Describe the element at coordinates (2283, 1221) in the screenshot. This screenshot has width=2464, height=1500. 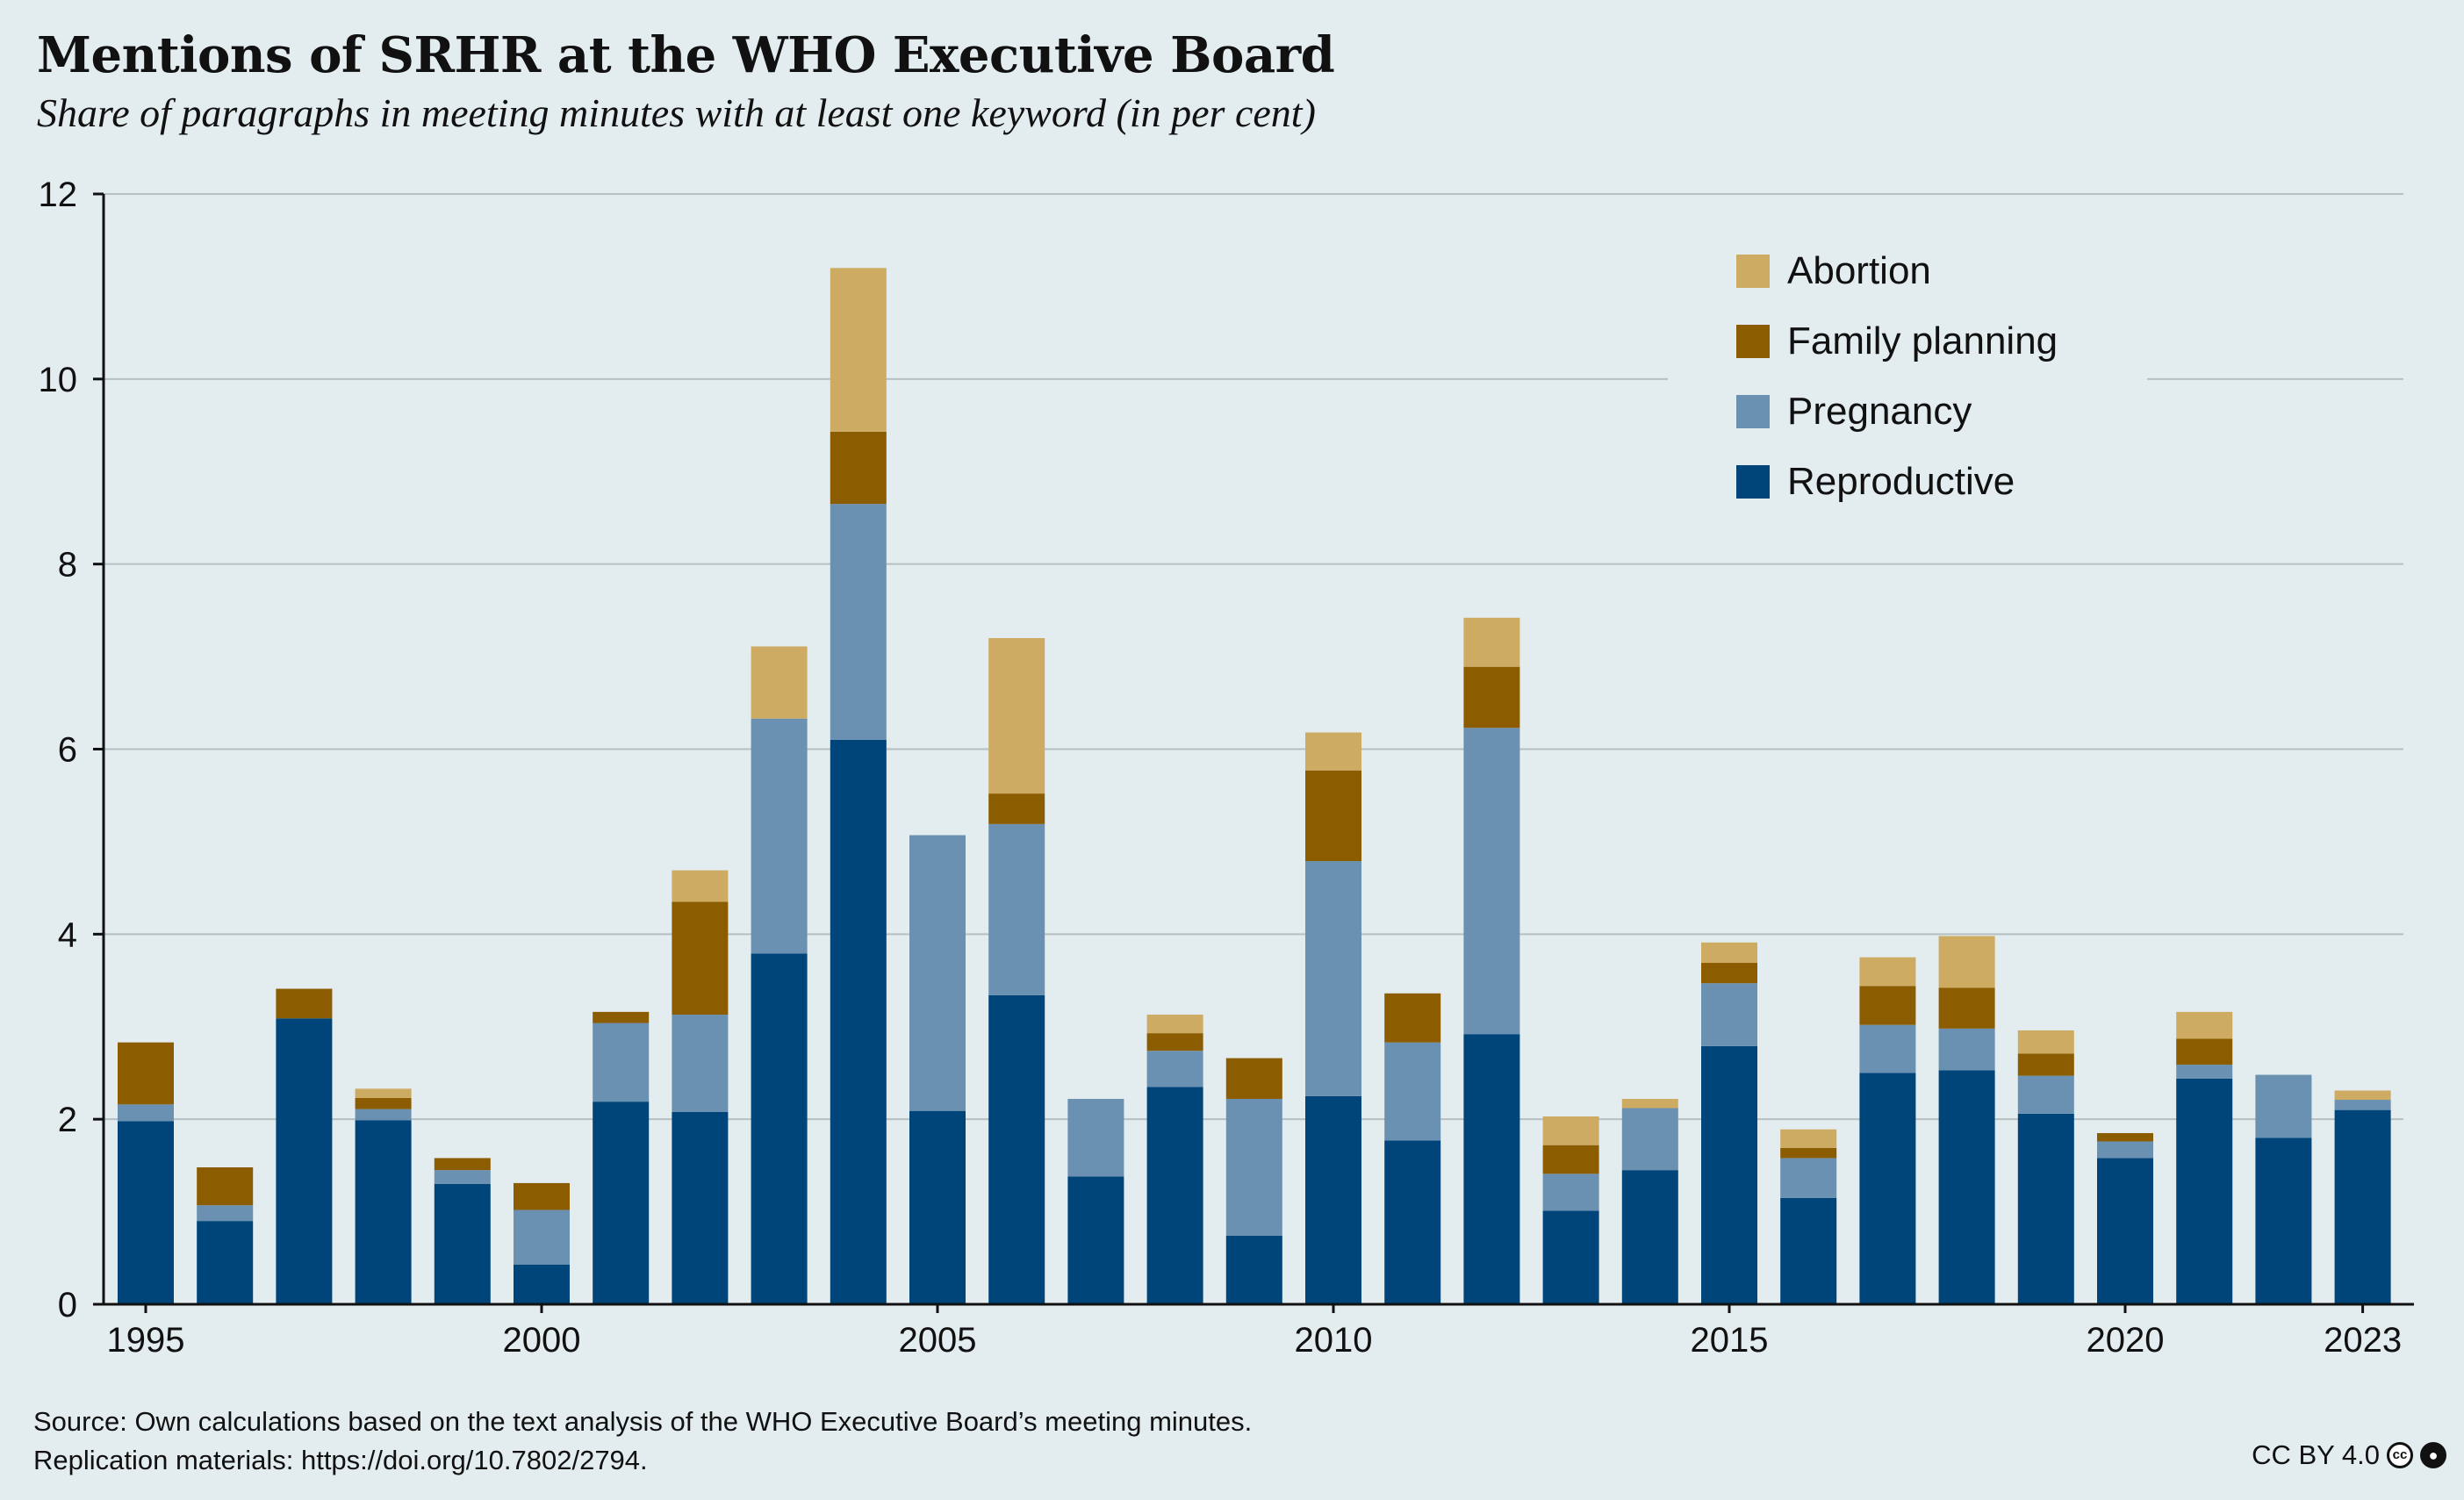
I see `bar-reproductive-2022` at that location.